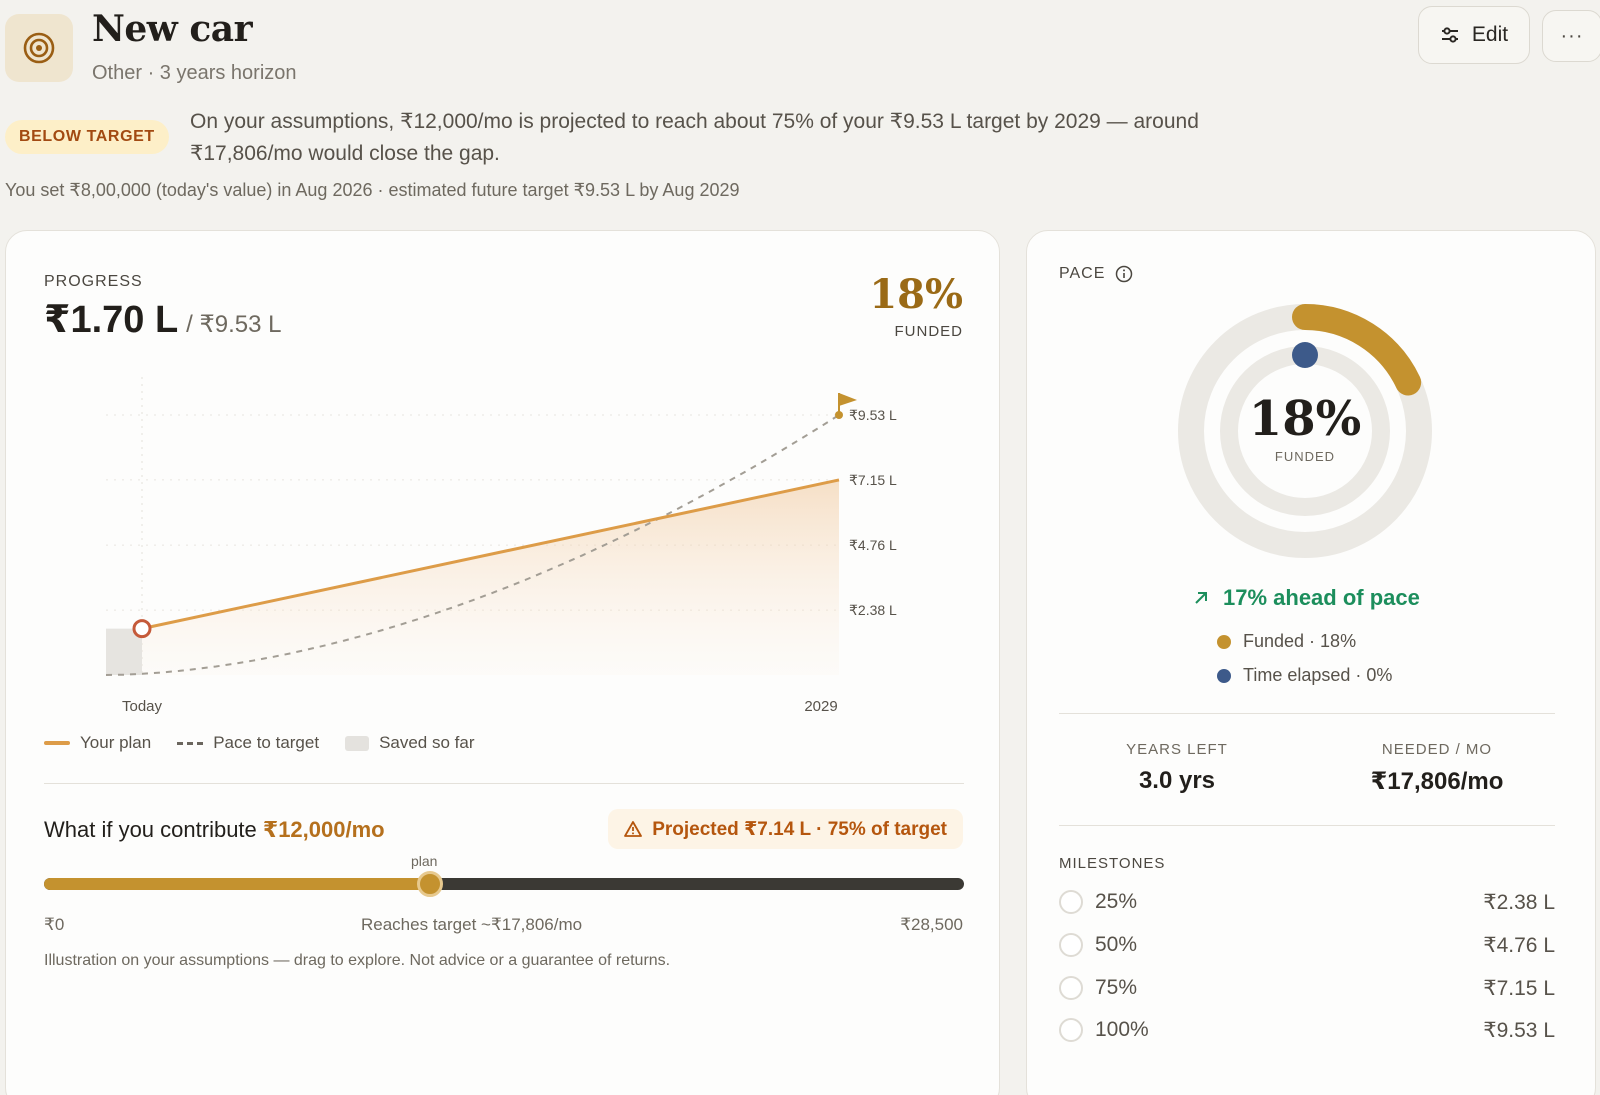 The width and height of the screenshot is (1600, 1095). What do you see at coordinates (1357, 350) in the screenshot?
I see `funded-arc` at bounding box center [1357, 350].